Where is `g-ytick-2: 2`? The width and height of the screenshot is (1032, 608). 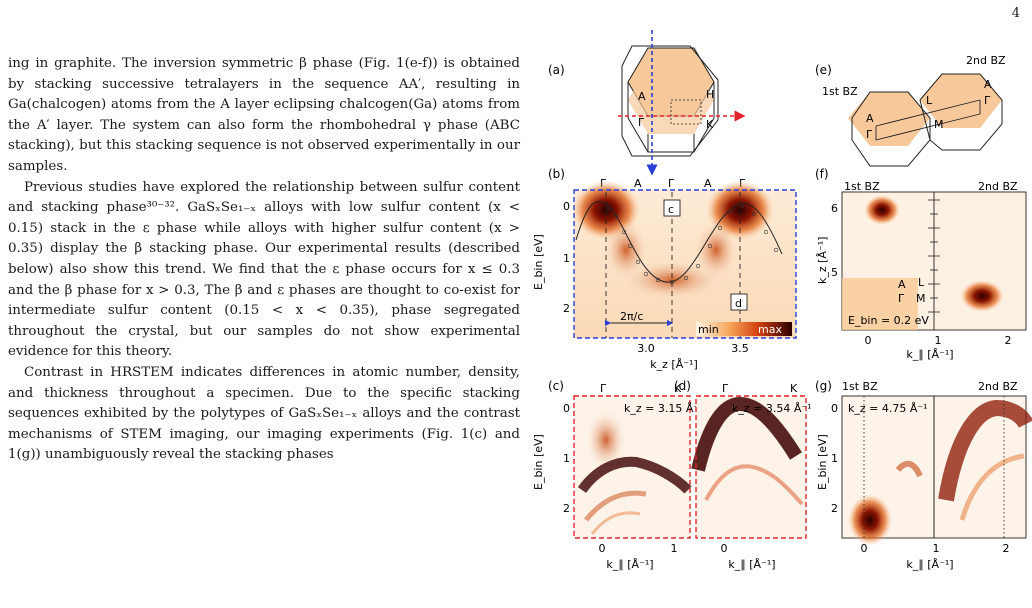 g-ytick-2: 2 is located at coordinates (834, 508).